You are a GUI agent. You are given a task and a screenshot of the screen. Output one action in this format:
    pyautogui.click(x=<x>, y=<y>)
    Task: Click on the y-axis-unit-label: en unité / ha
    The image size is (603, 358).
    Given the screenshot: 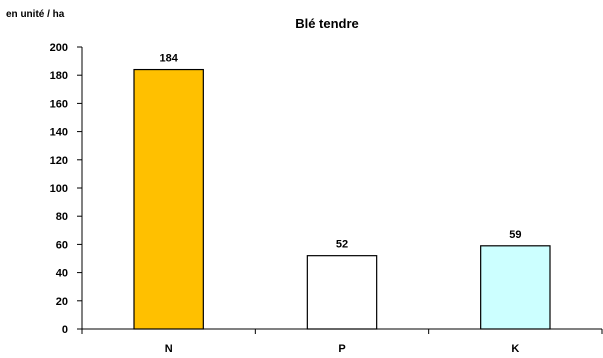 What is the action you would take?
    pyautogui.click(x=35, y=14)
    